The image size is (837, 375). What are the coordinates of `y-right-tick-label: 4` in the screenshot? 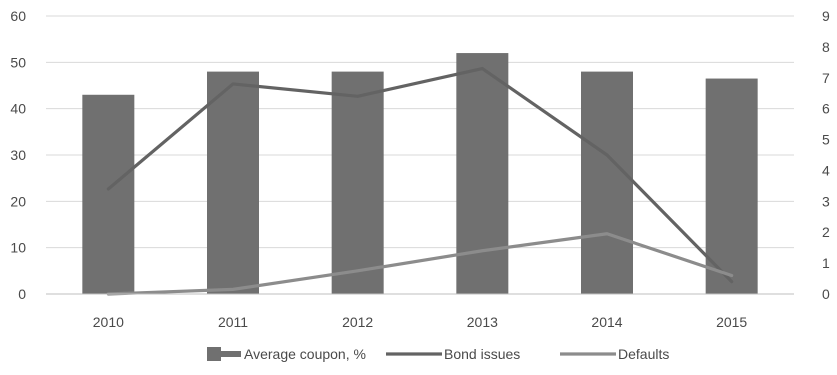 It's located at (826, 170).